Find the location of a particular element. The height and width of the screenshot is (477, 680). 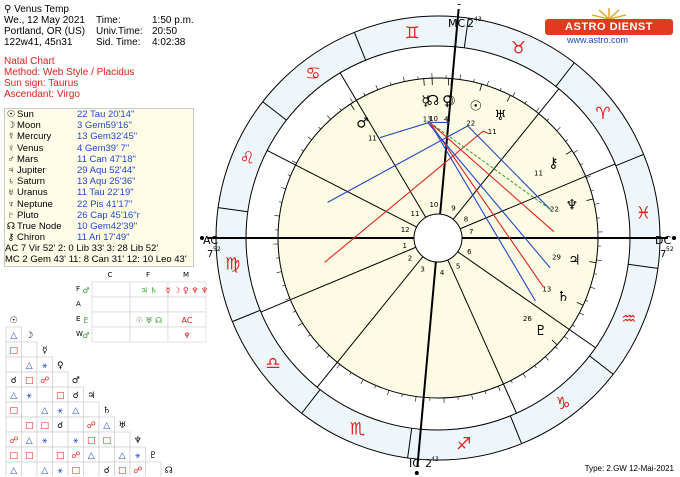

planet-row: ☿ Mercury 13 Gem32'45" is located at coordinates (99, 136).